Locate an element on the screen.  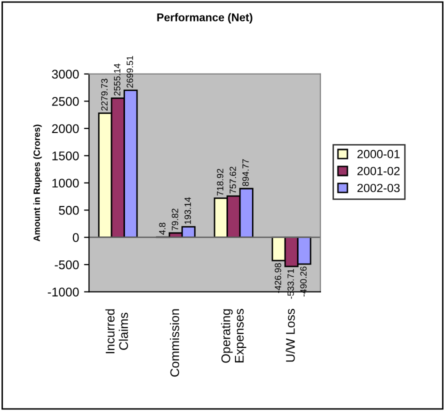
data-label: 2555.14 is located at coordinates (117, 80).